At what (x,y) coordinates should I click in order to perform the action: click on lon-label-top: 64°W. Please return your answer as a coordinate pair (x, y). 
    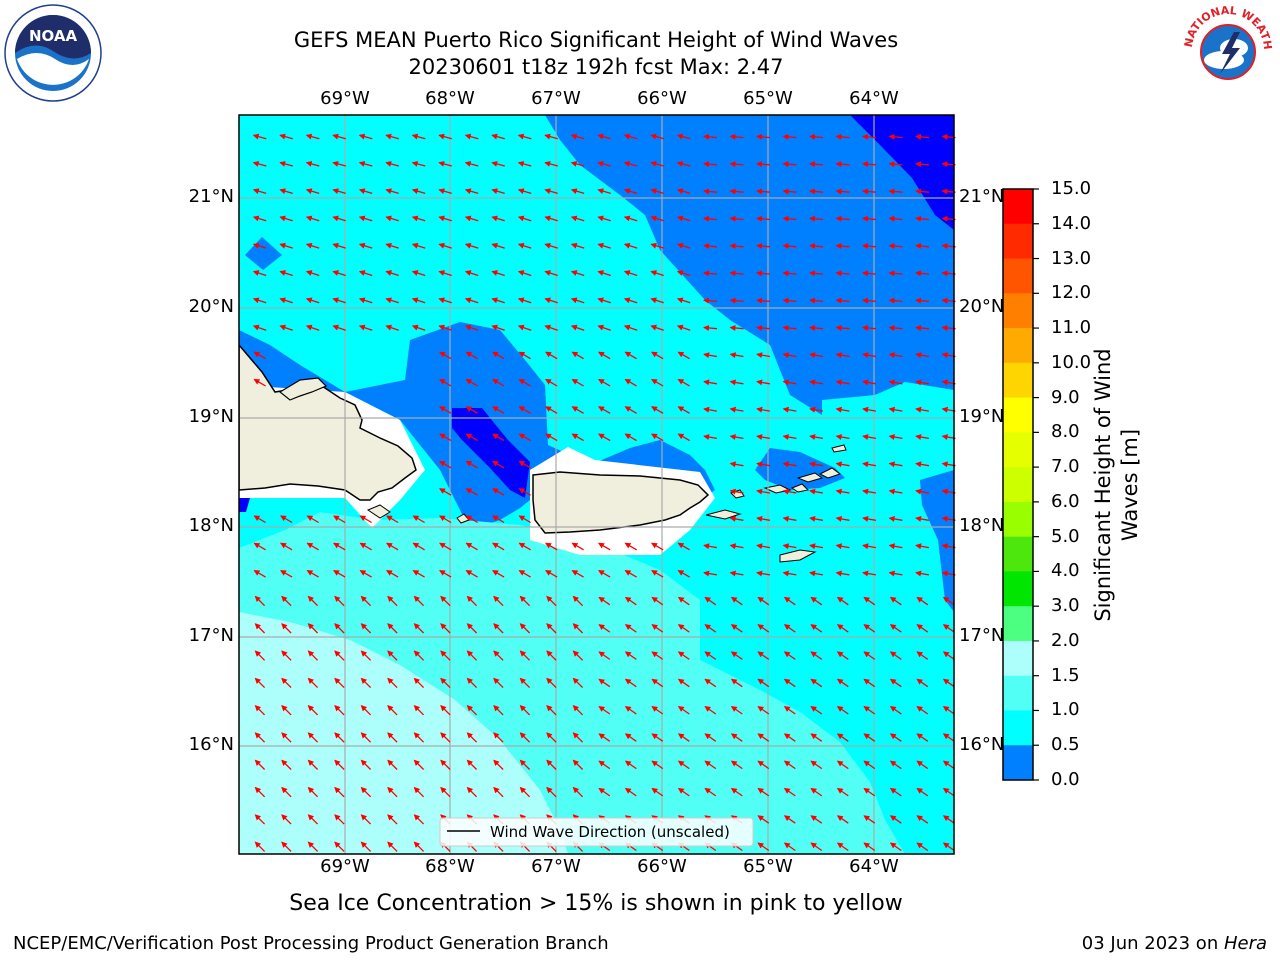
    Looking at the image, I should click on (874, 98).